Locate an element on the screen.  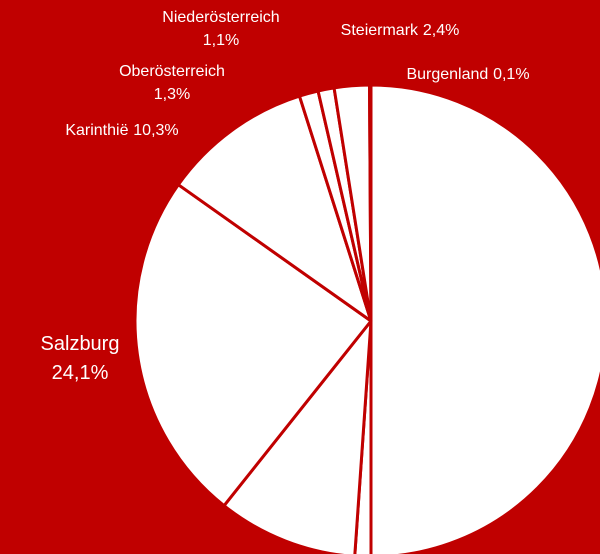
slice-label-name: Burgenland is located at coordinates (447, 74).